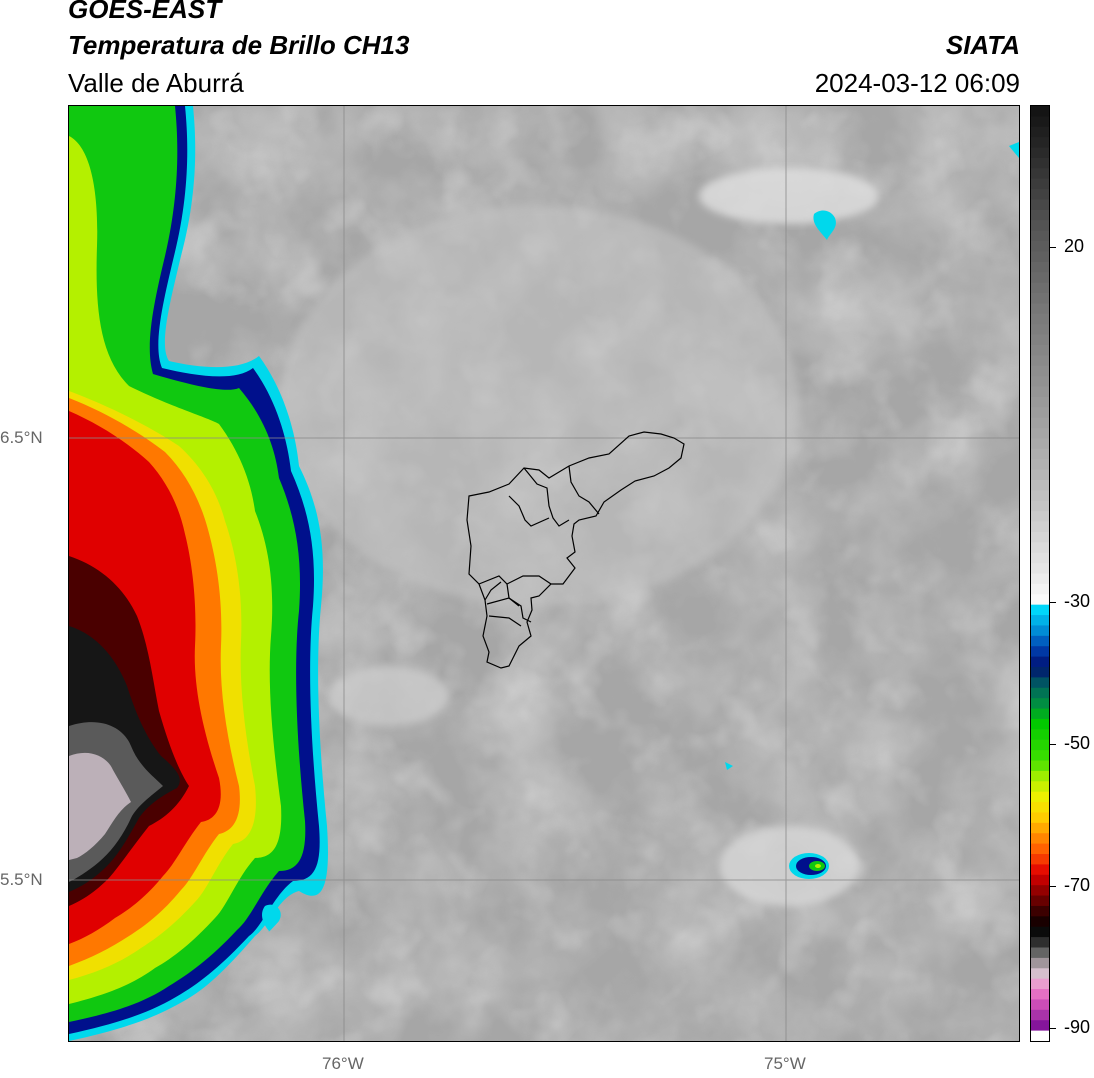  What do you see at coordinates (1014, 150) in the screenshot?
I see `spot-edge-cyan` at bounding box center [1014, 150].